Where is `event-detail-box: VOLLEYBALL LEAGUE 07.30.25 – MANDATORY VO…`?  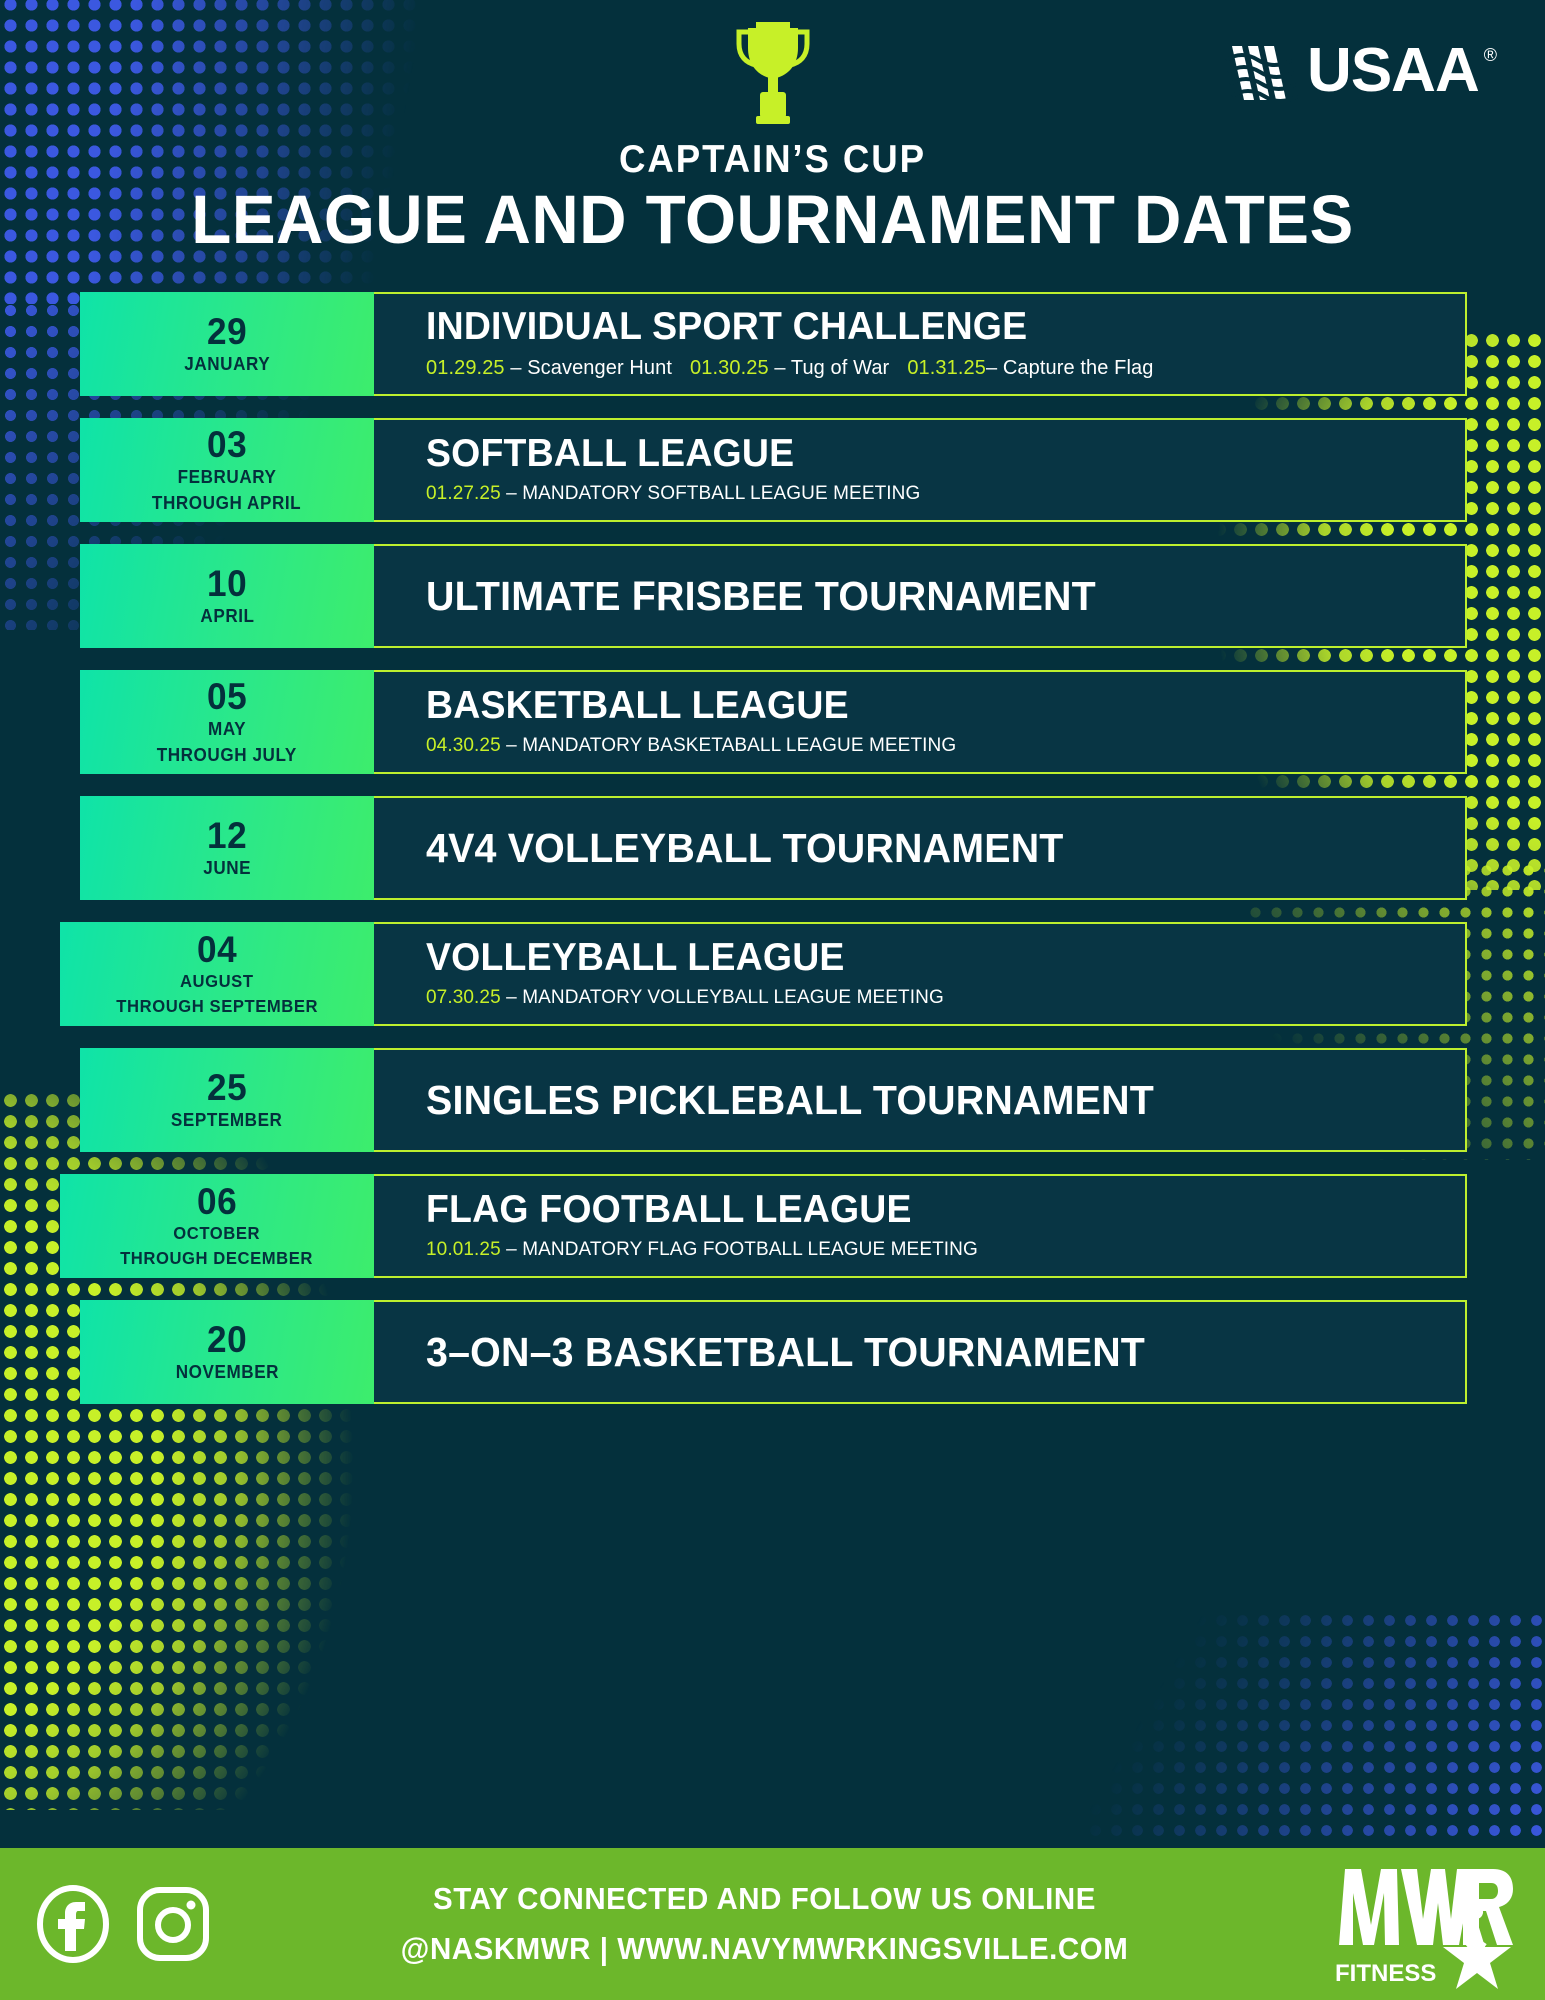 event-detail-box: VOLLEYBALL LEAGUE 07.30.25 – MANDATORY VO… is located at coordinates (920, 974).